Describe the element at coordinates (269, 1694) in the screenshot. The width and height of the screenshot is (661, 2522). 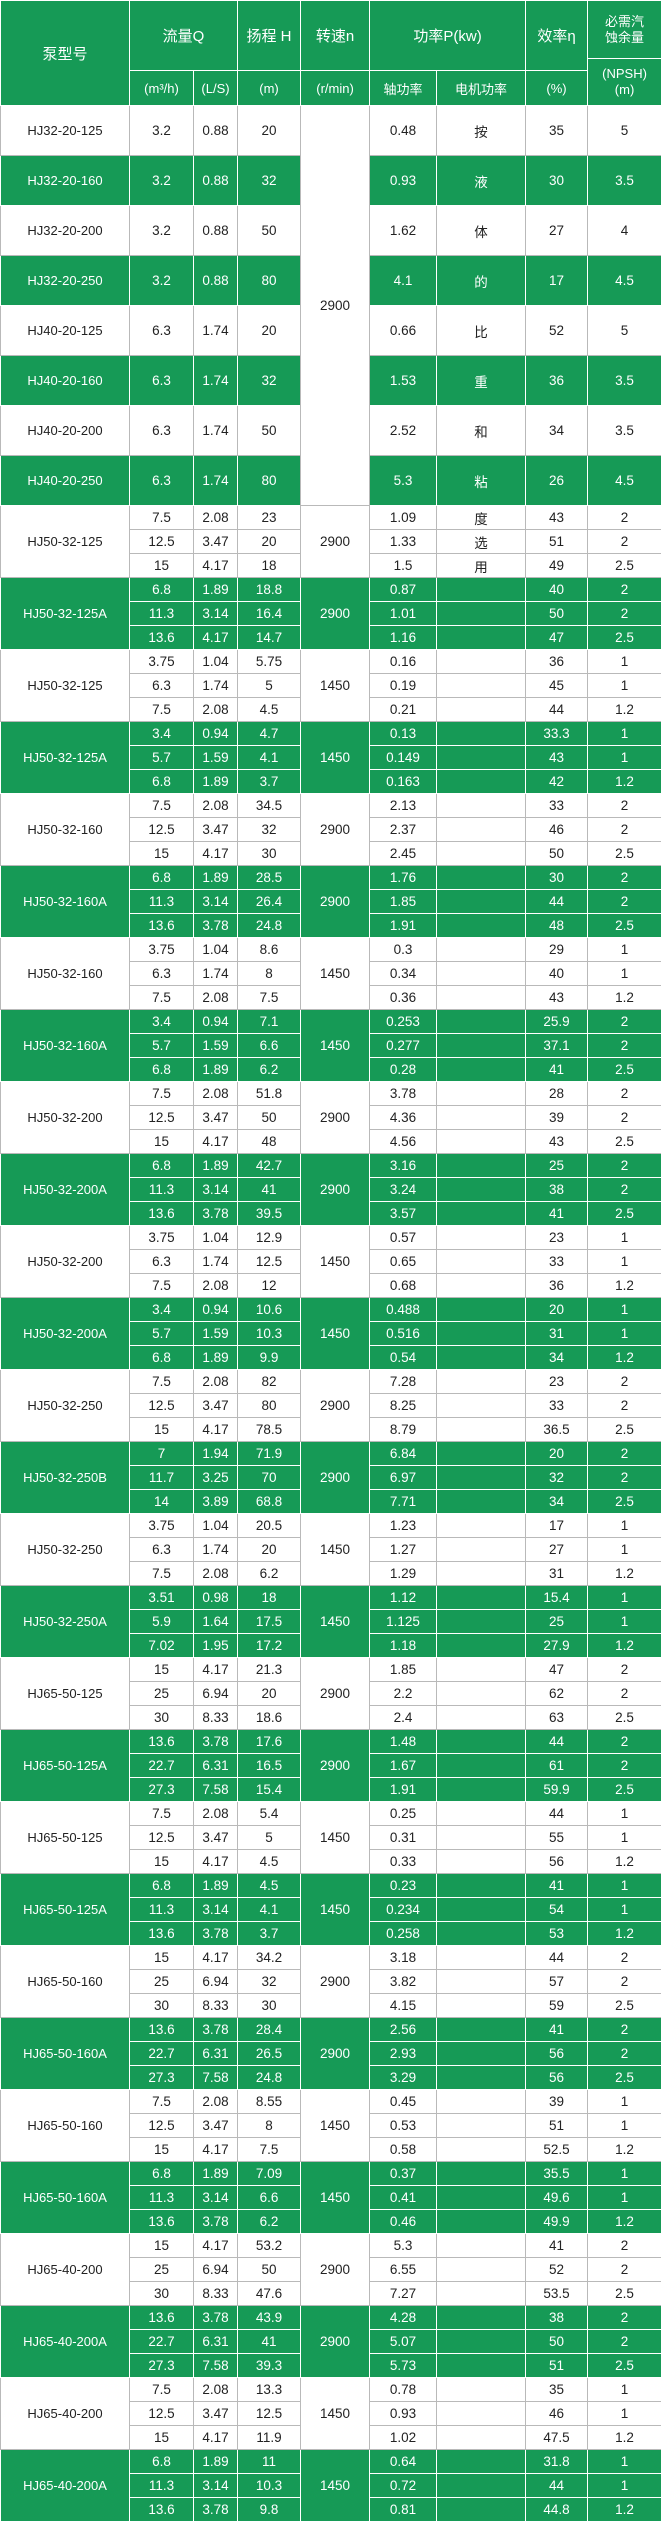
I see `head-cell: 20` at that location.